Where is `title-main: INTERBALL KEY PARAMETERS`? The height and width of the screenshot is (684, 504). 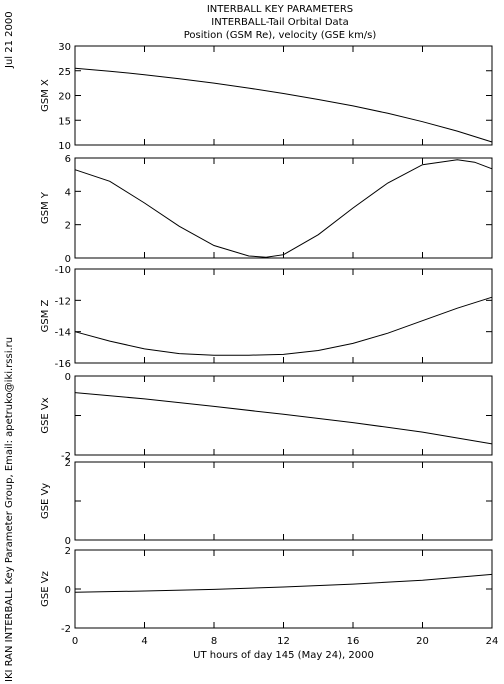 title-main: INTERBALL KEY PARAMETERS is located at coordinates (280, 9).